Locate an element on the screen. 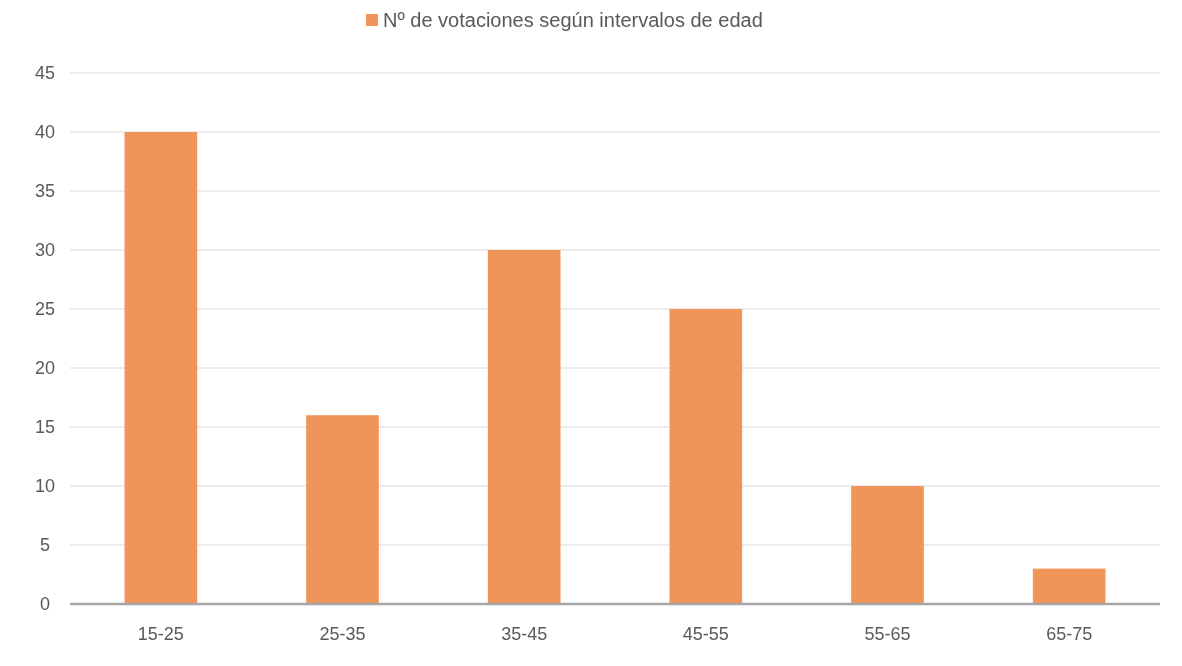 Image resolution: width=1182 pixels, height=666 pixels. y-tick-label: 10 is located at coordinates (45, 486).